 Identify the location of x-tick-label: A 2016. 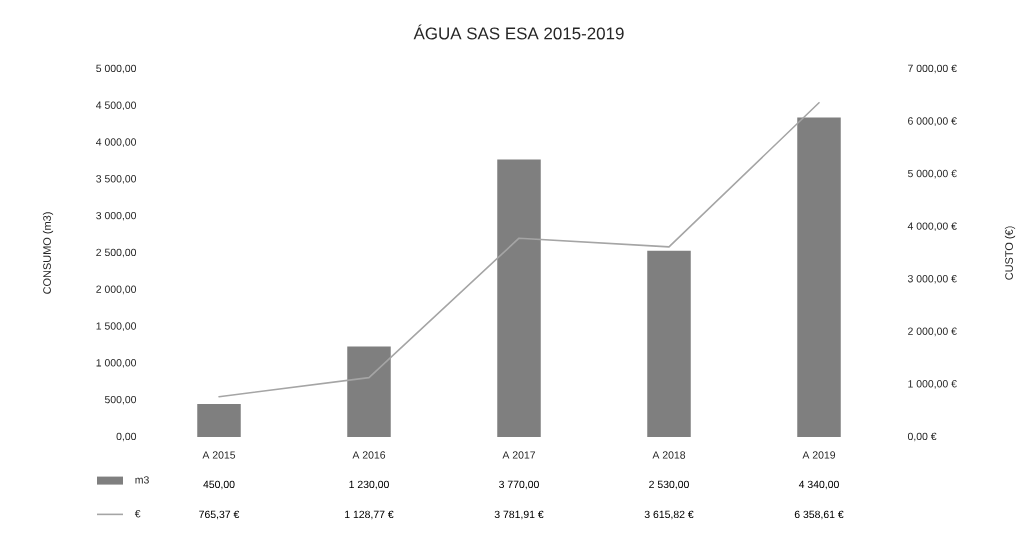
(369, 455).